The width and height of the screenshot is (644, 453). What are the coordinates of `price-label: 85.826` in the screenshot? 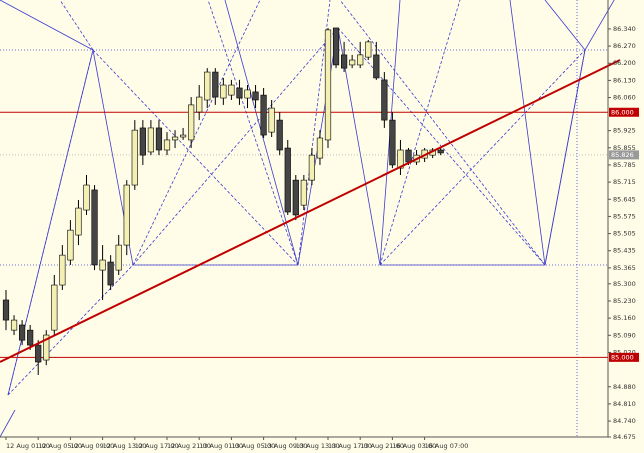 It's located at (622, 155).